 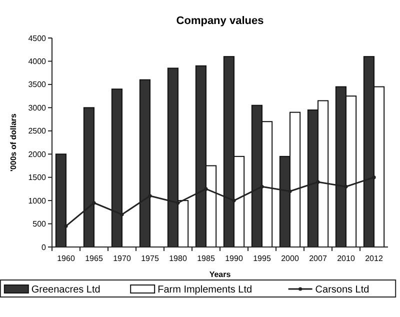 I want to click on y-axis-title: '000s of dollars, so click(x=13, y=142).